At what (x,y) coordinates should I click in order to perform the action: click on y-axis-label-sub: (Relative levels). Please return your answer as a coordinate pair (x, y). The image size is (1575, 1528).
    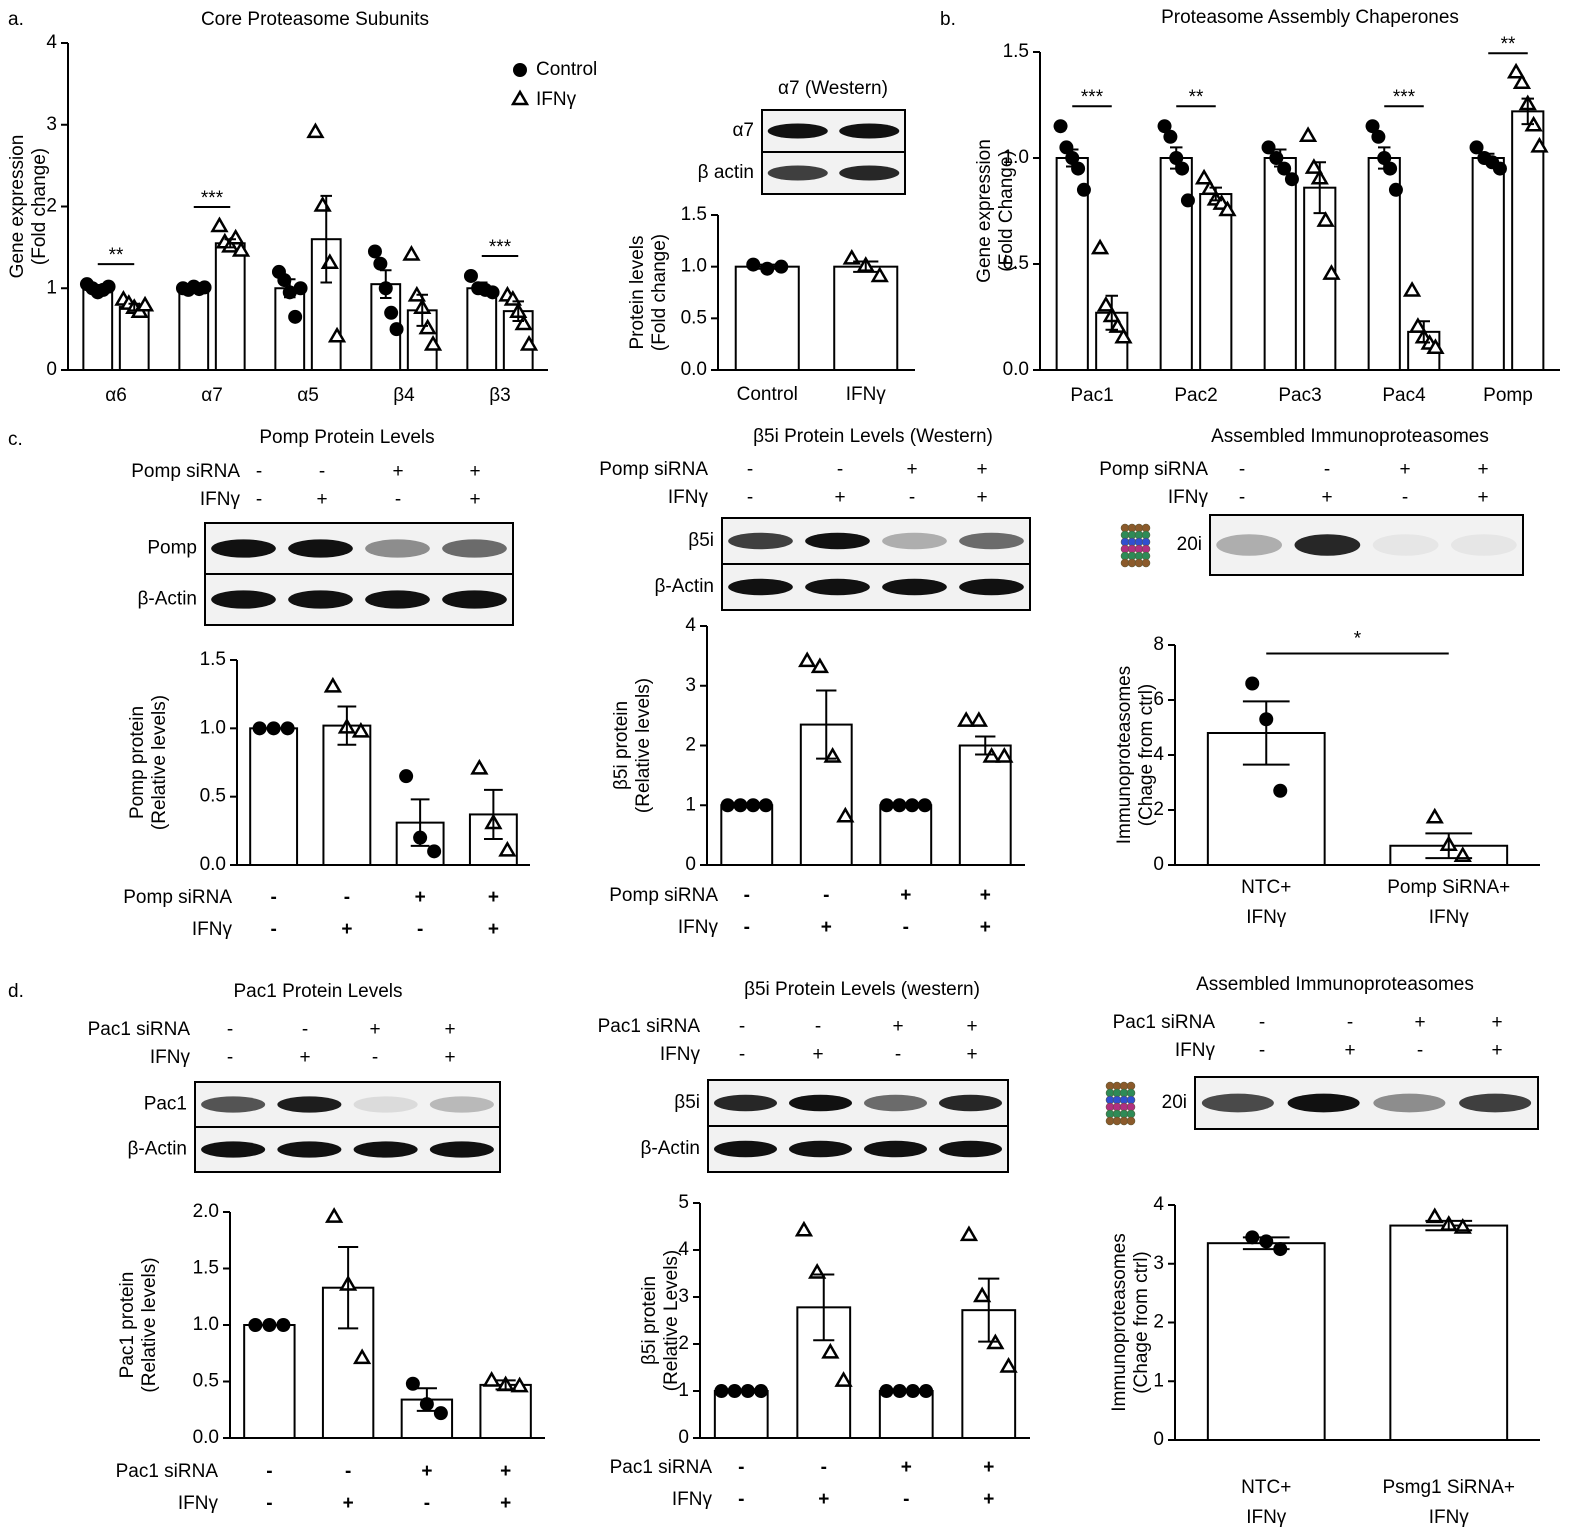
    Looking at the image, I should click on (643, 745).